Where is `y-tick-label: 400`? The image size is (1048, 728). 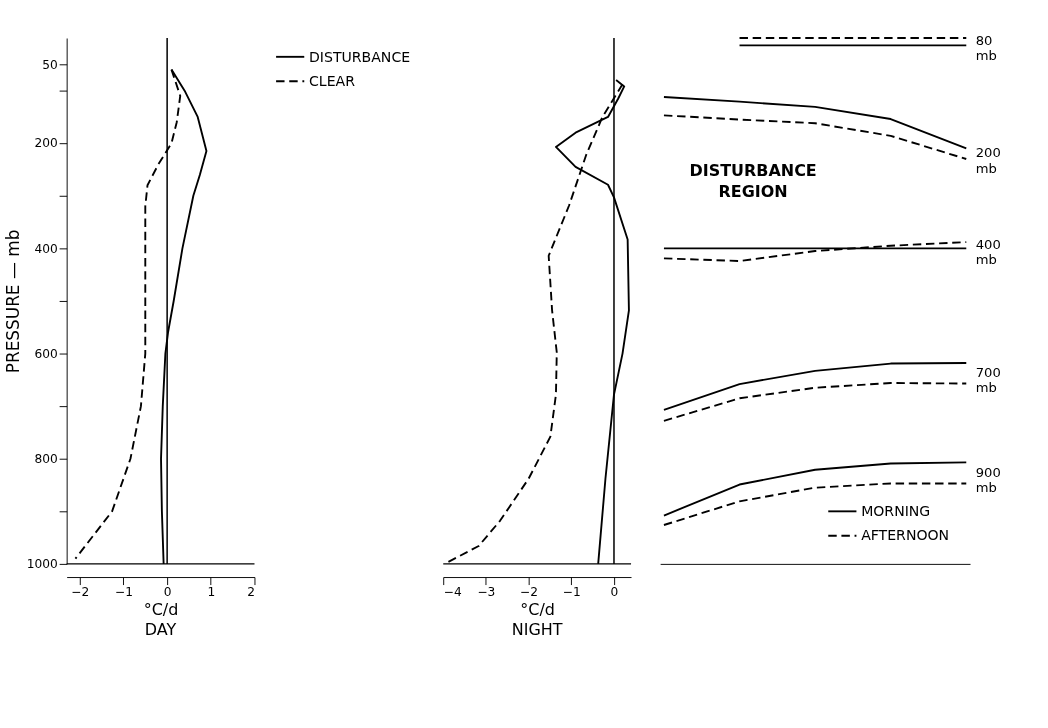 y-tick-label: 400 is located at coordinates (46, 248).